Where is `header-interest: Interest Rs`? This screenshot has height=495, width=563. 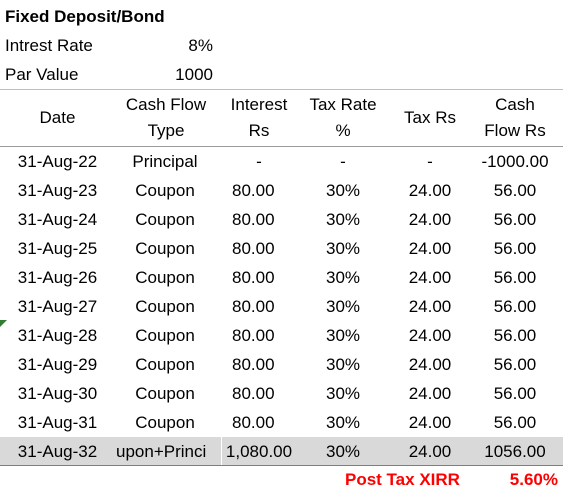
header-interest: Interest Rs is located at coordinates (259, 118).